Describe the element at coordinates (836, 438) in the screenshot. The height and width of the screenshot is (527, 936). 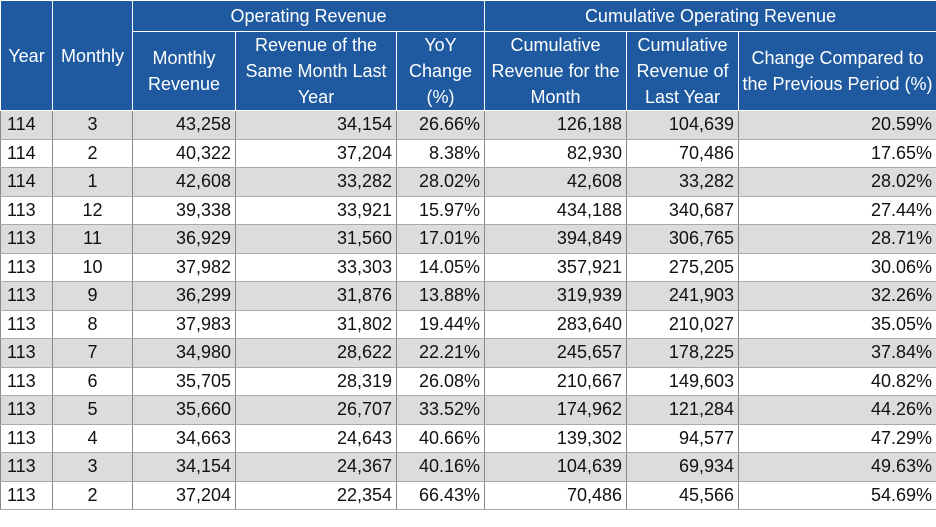
I see `cell-change-previous-period: 47.29%` at that location.